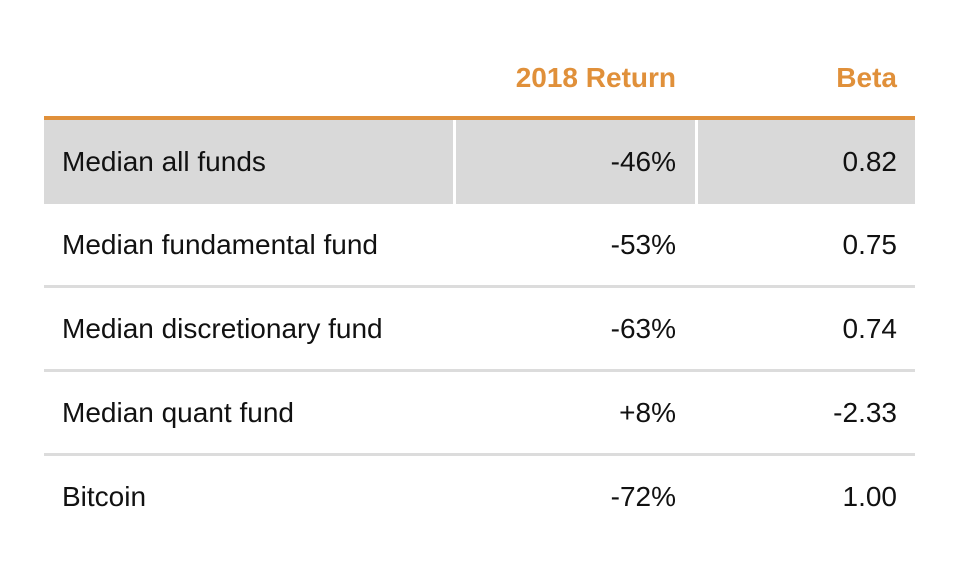 This screenshot has width=968, height=582. Describe the element at coordinates (595, 77) in the screenshot. I see `header-2018-return: 2018 Return` at that location.